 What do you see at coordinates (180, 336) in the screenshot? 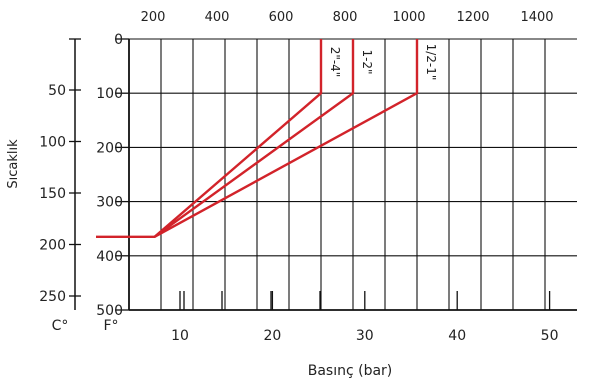
I see `bottom-tick-label: 10` at bounding box center [180, 336].